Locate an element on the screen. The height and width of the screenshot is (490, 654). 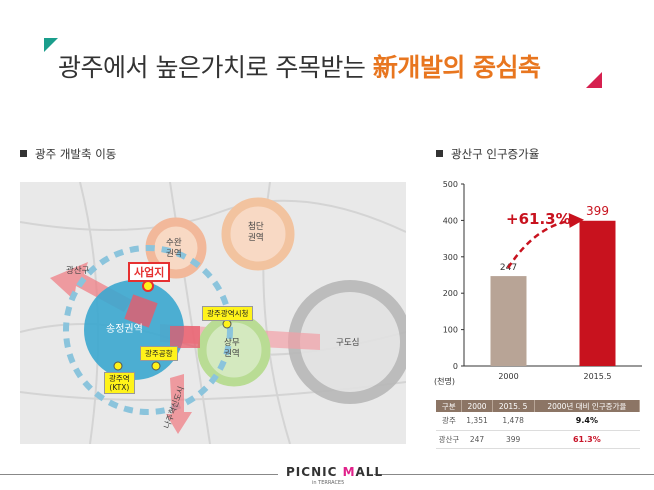
brand-text: PICNIC is located at coordinates (314, 472).